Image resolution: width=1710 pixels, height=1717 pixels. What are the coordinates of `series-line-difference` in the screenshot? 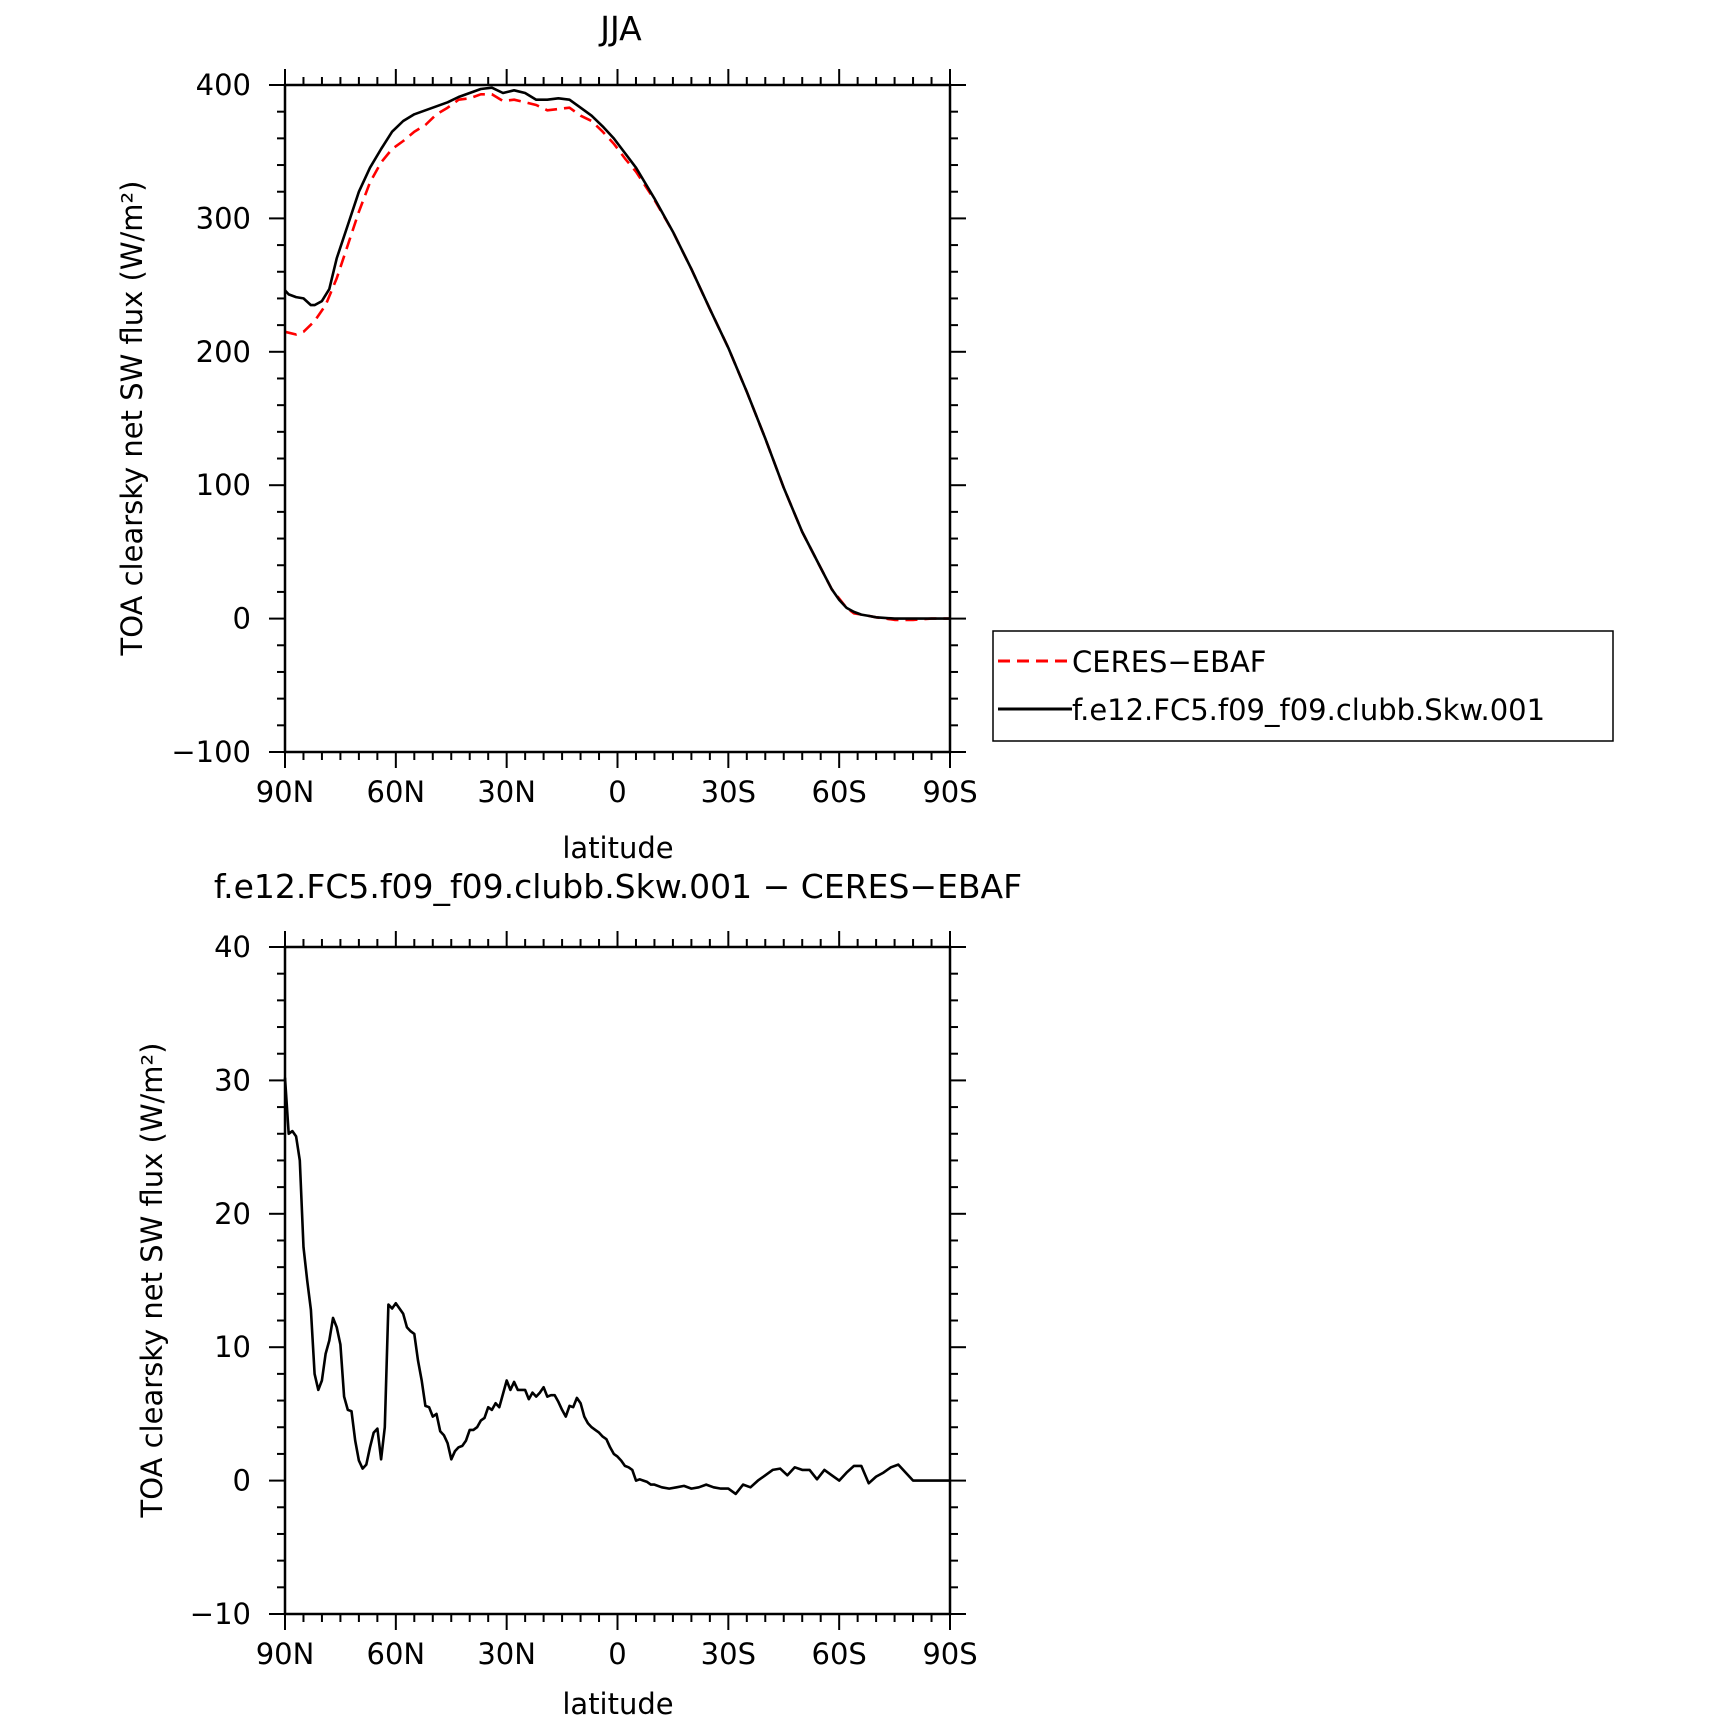 It's located at (616, 1286).